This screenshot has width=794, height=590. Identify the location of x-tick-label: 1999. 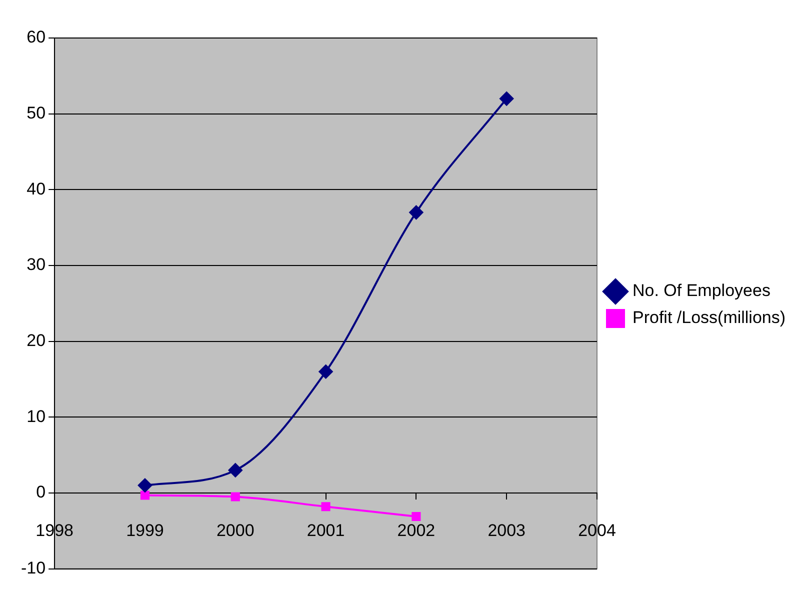
(145, 530).